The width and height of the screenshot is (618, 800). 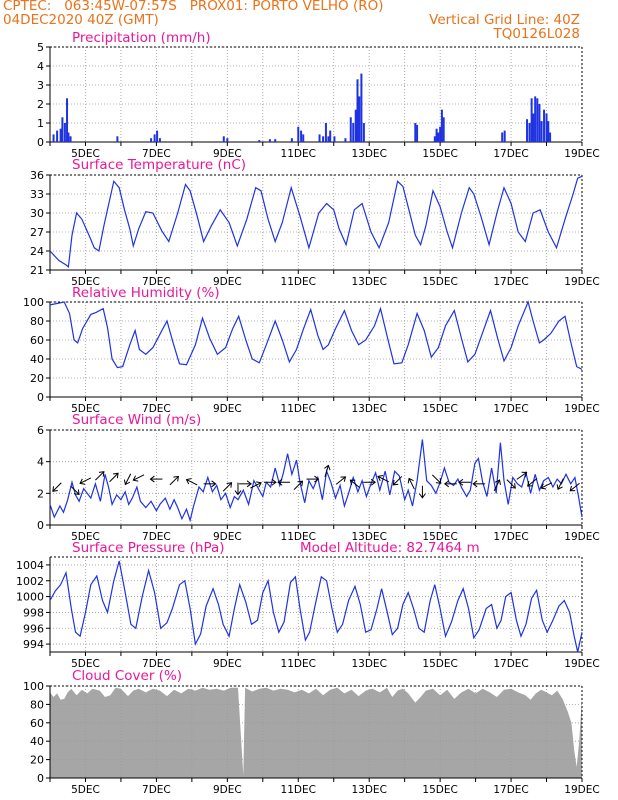 What do you see at coordinates (37, 321) in the screenshot?
I see `y-tick-label: 80` at bounding box center [37, 321].